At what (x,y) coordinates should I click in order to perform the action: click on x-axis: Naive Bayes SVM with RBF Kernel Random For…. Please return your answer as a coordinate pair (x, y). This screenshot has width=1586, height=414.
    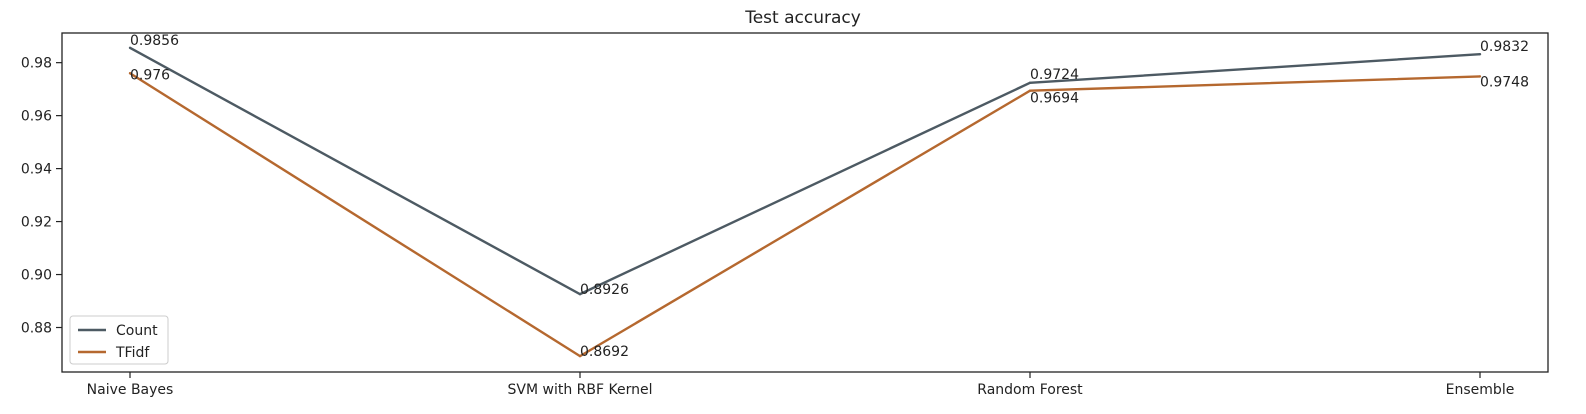
    Looking at the image, I should click on (801, 385).